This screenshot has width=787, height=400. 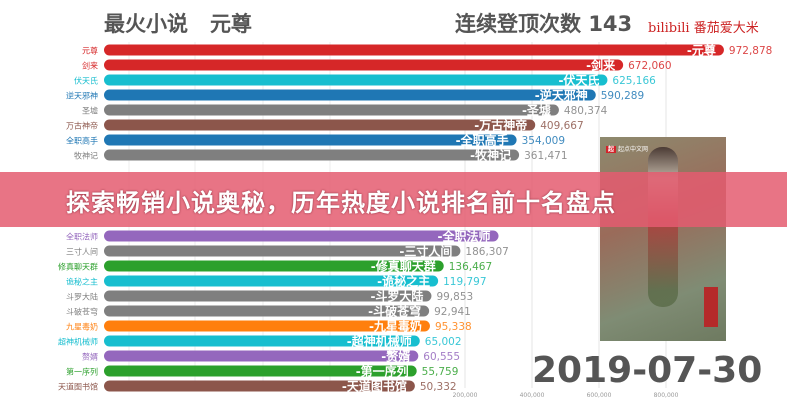 I want to click on bar-inner-label: -修真聊天群, so click(x=403, y=266).